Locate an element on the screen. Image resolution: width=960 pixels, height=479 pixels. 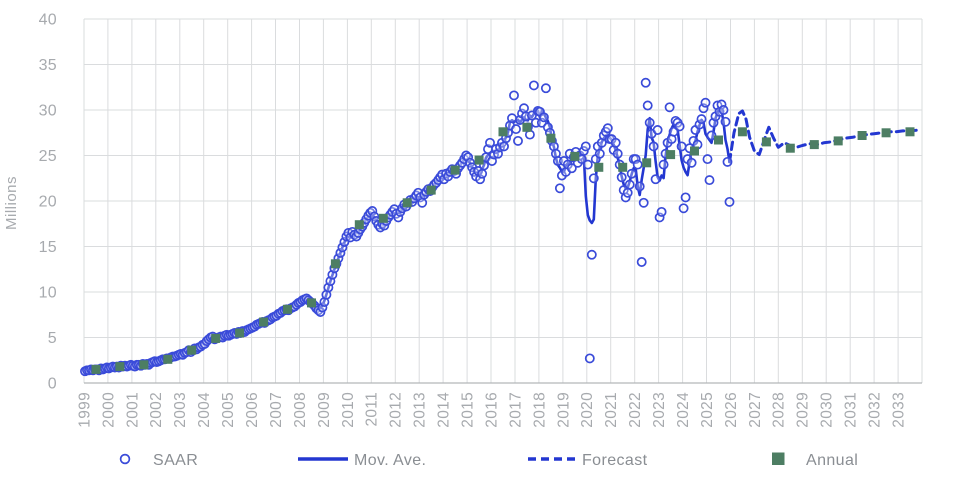
x-tick-label: 2012 is located at coordinates (396, 410).